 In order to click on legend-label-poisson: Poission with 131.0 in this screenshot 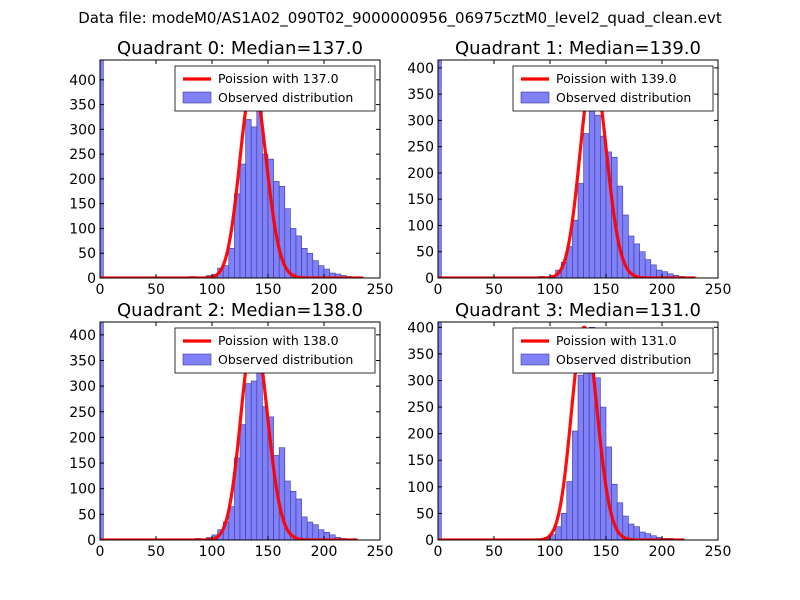, I will do `click(616, 340)`.